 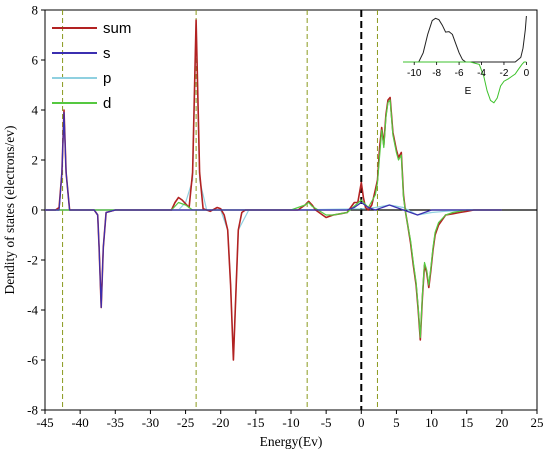 I want to click on legend-label-sum: sum, so click(x=117, y=28).